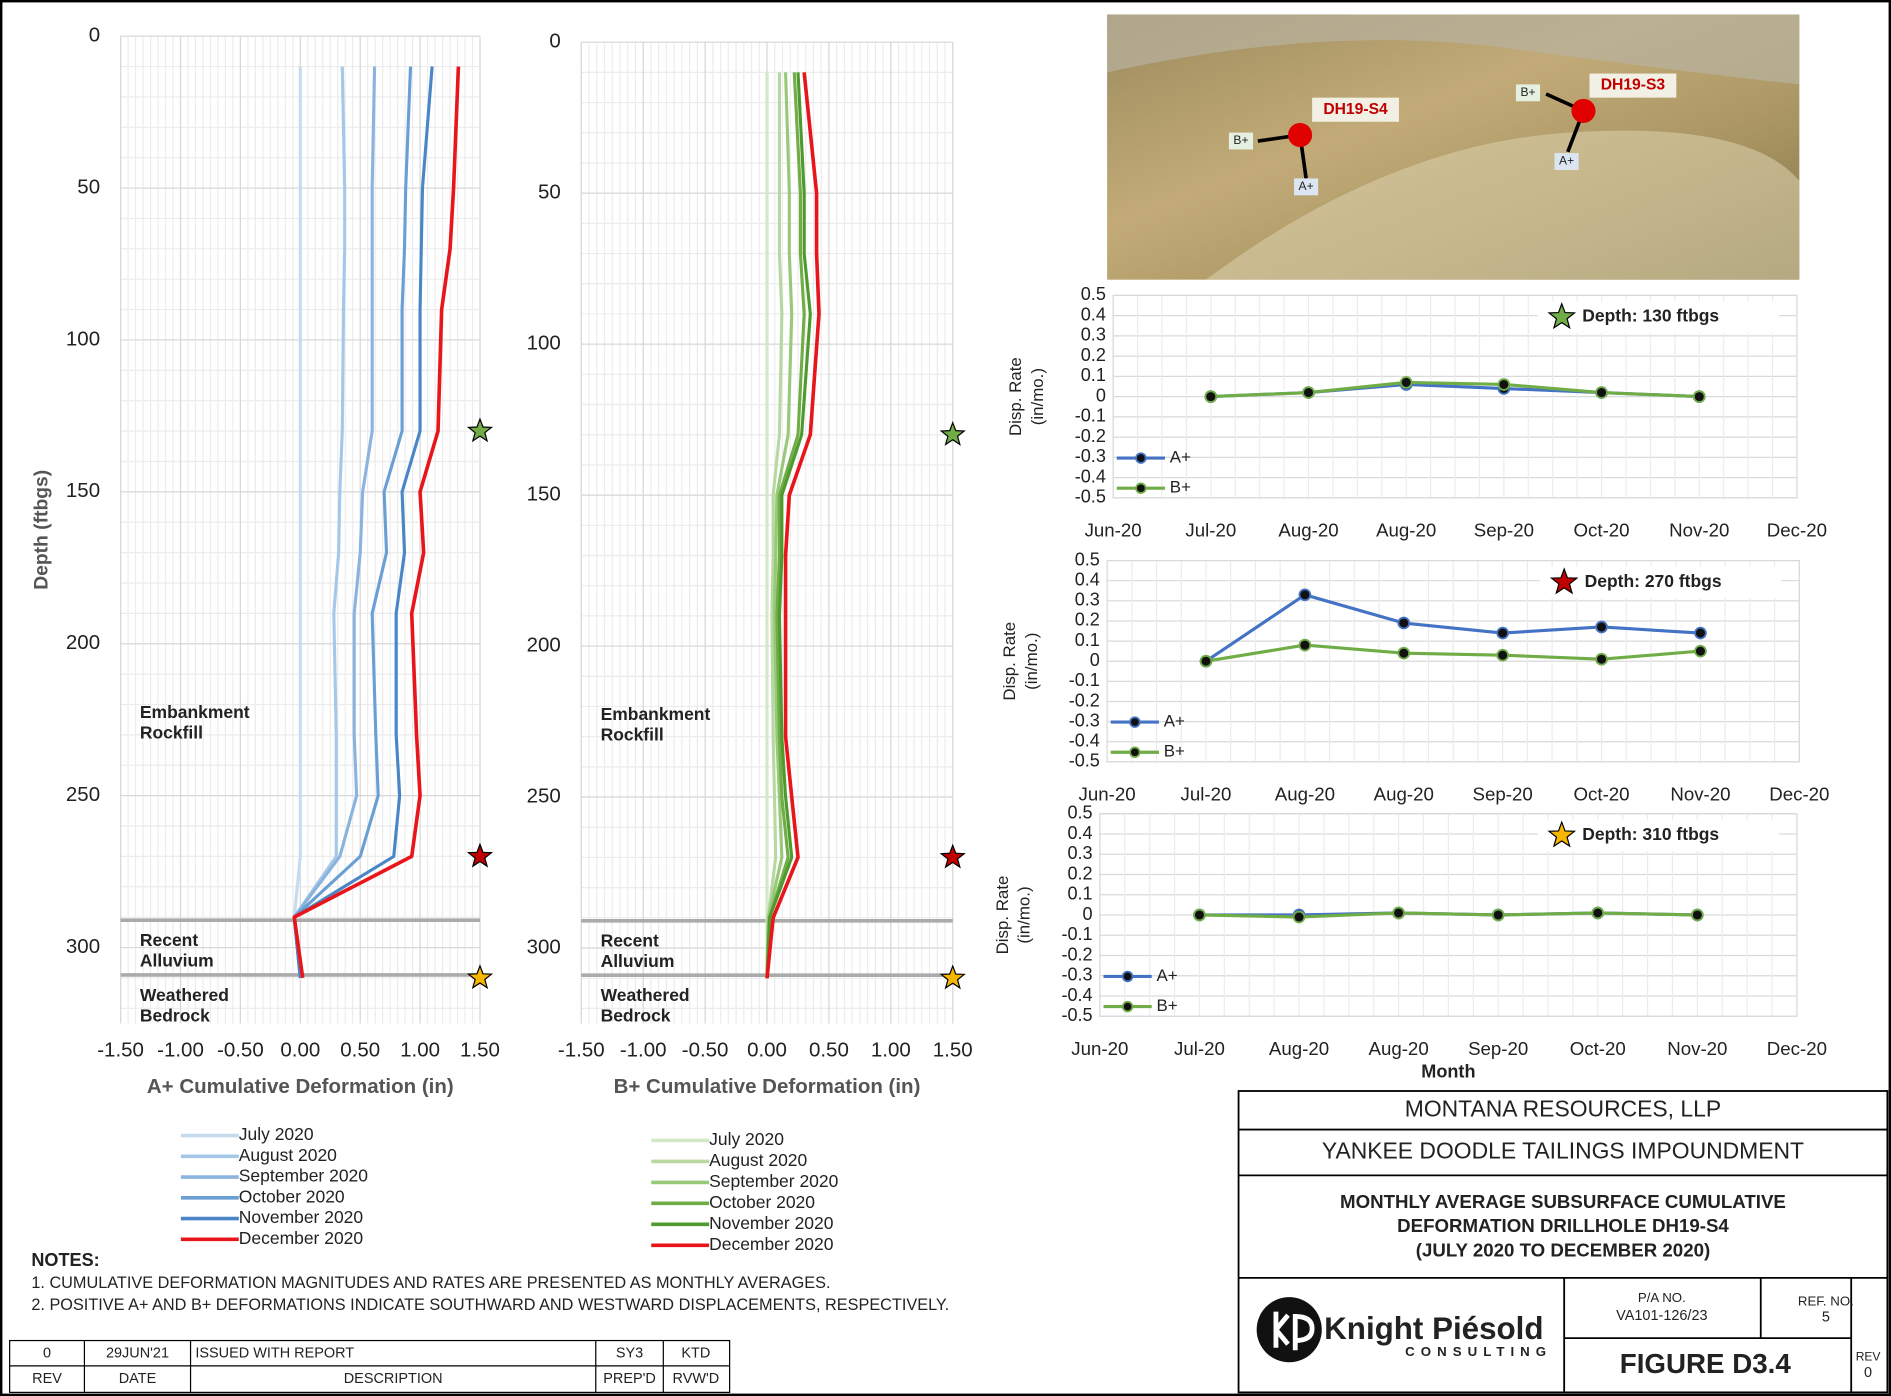  Describe the element at coordinates (1799, 794) in the screenshot. I see `x-tick-label: Dec-20` at that location.